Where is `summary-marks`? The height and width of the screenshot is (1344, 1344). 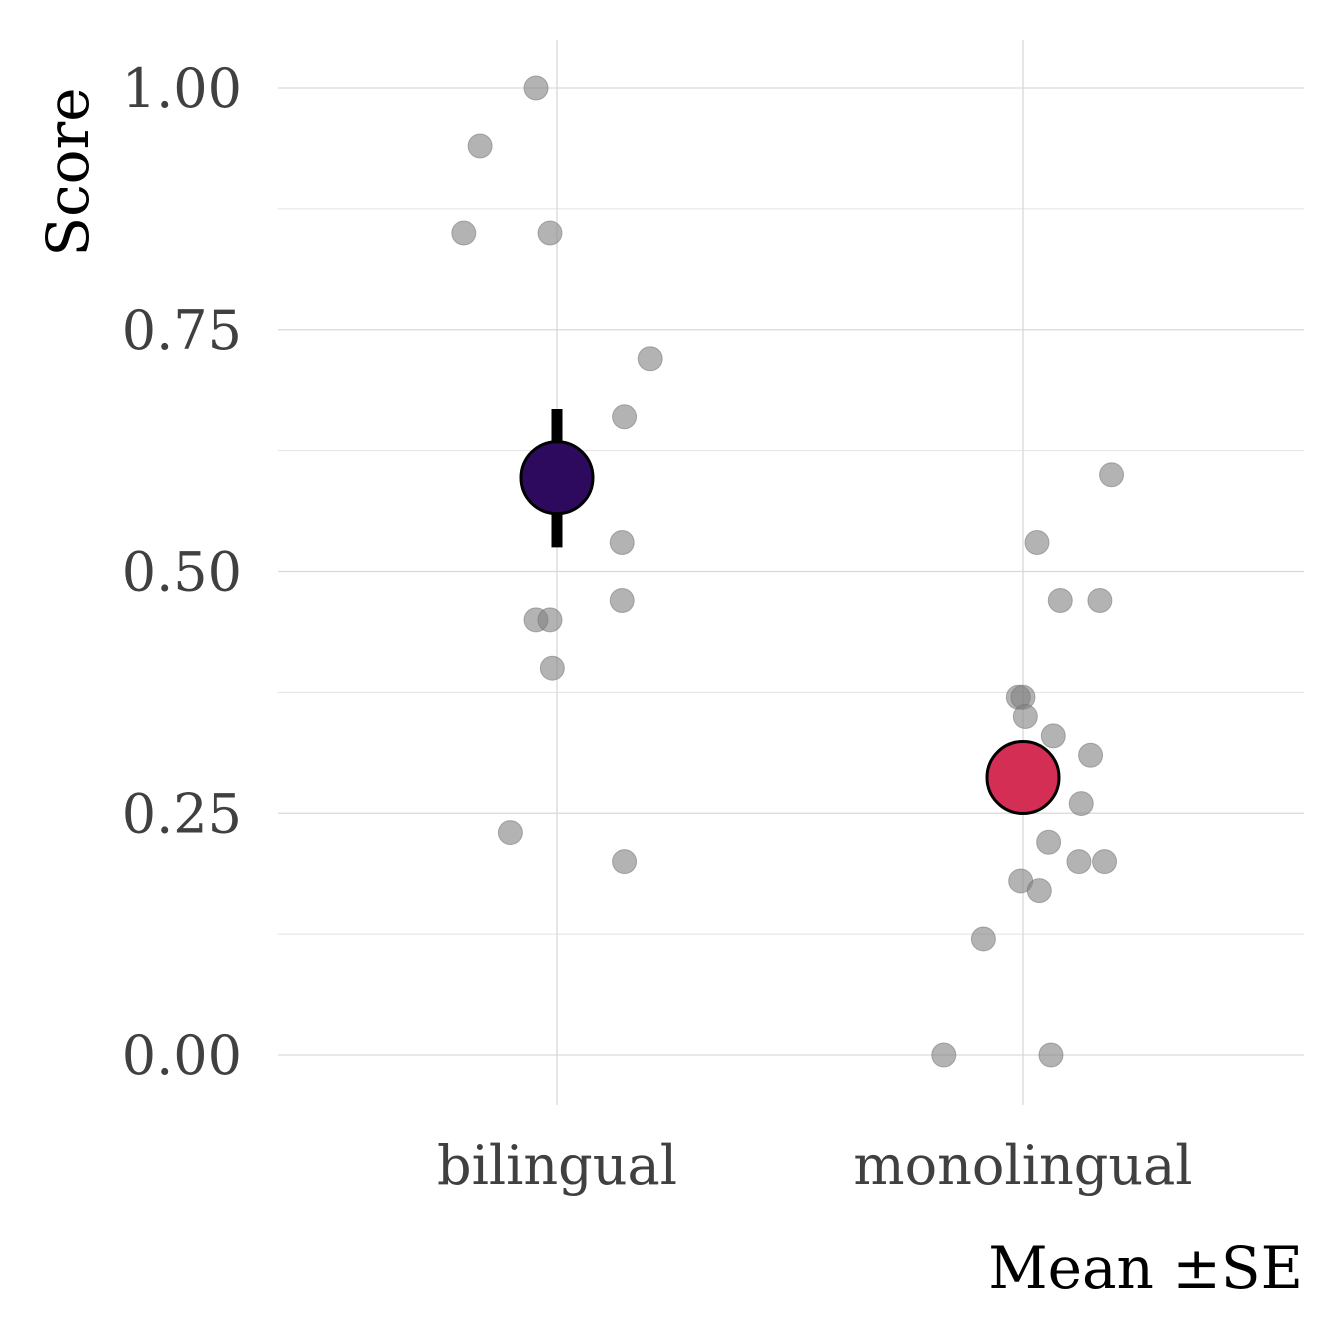
summary-marks is located at coordinates (790, 612).